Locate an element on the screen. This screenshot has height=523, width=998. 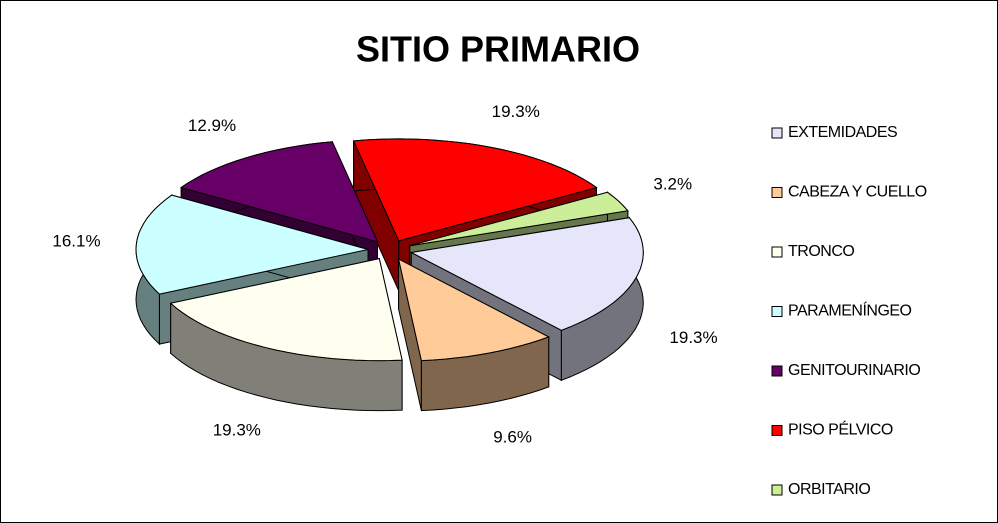
legend-label: CABEZA Y CUELLO is located at coordinates (857, 192).